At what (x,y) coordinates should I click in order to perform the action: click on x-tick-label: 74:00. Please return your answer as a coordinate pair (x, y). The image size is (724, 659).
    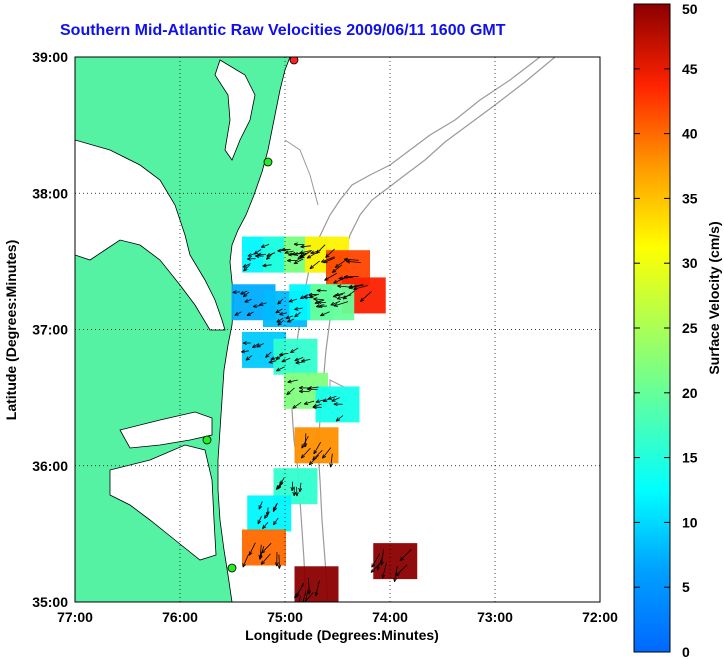
    Looking at the image, I should click on (390, 617).